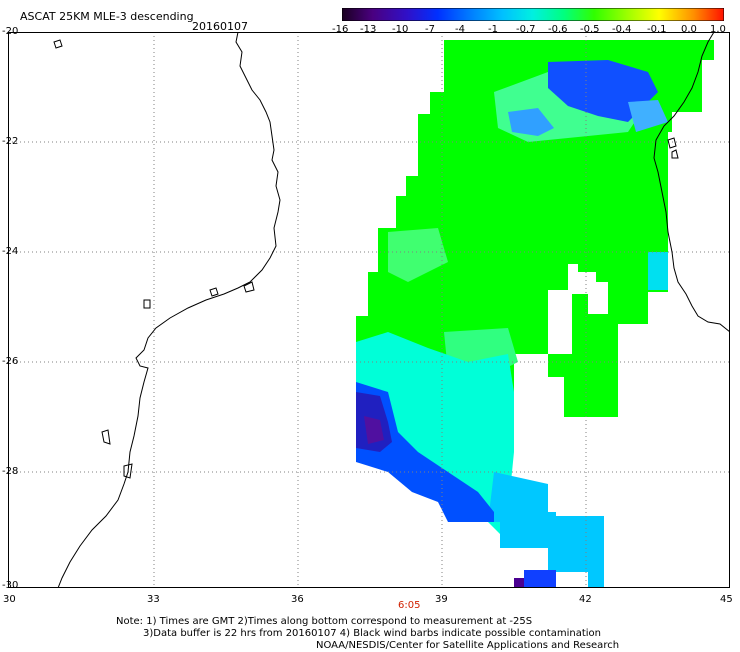 This screenshot has height=652, width=740. What do you see at coordinates (558, 29) in the screenshot?
I see `colorbar-label: -0.6` at bounding box center [558, 29].